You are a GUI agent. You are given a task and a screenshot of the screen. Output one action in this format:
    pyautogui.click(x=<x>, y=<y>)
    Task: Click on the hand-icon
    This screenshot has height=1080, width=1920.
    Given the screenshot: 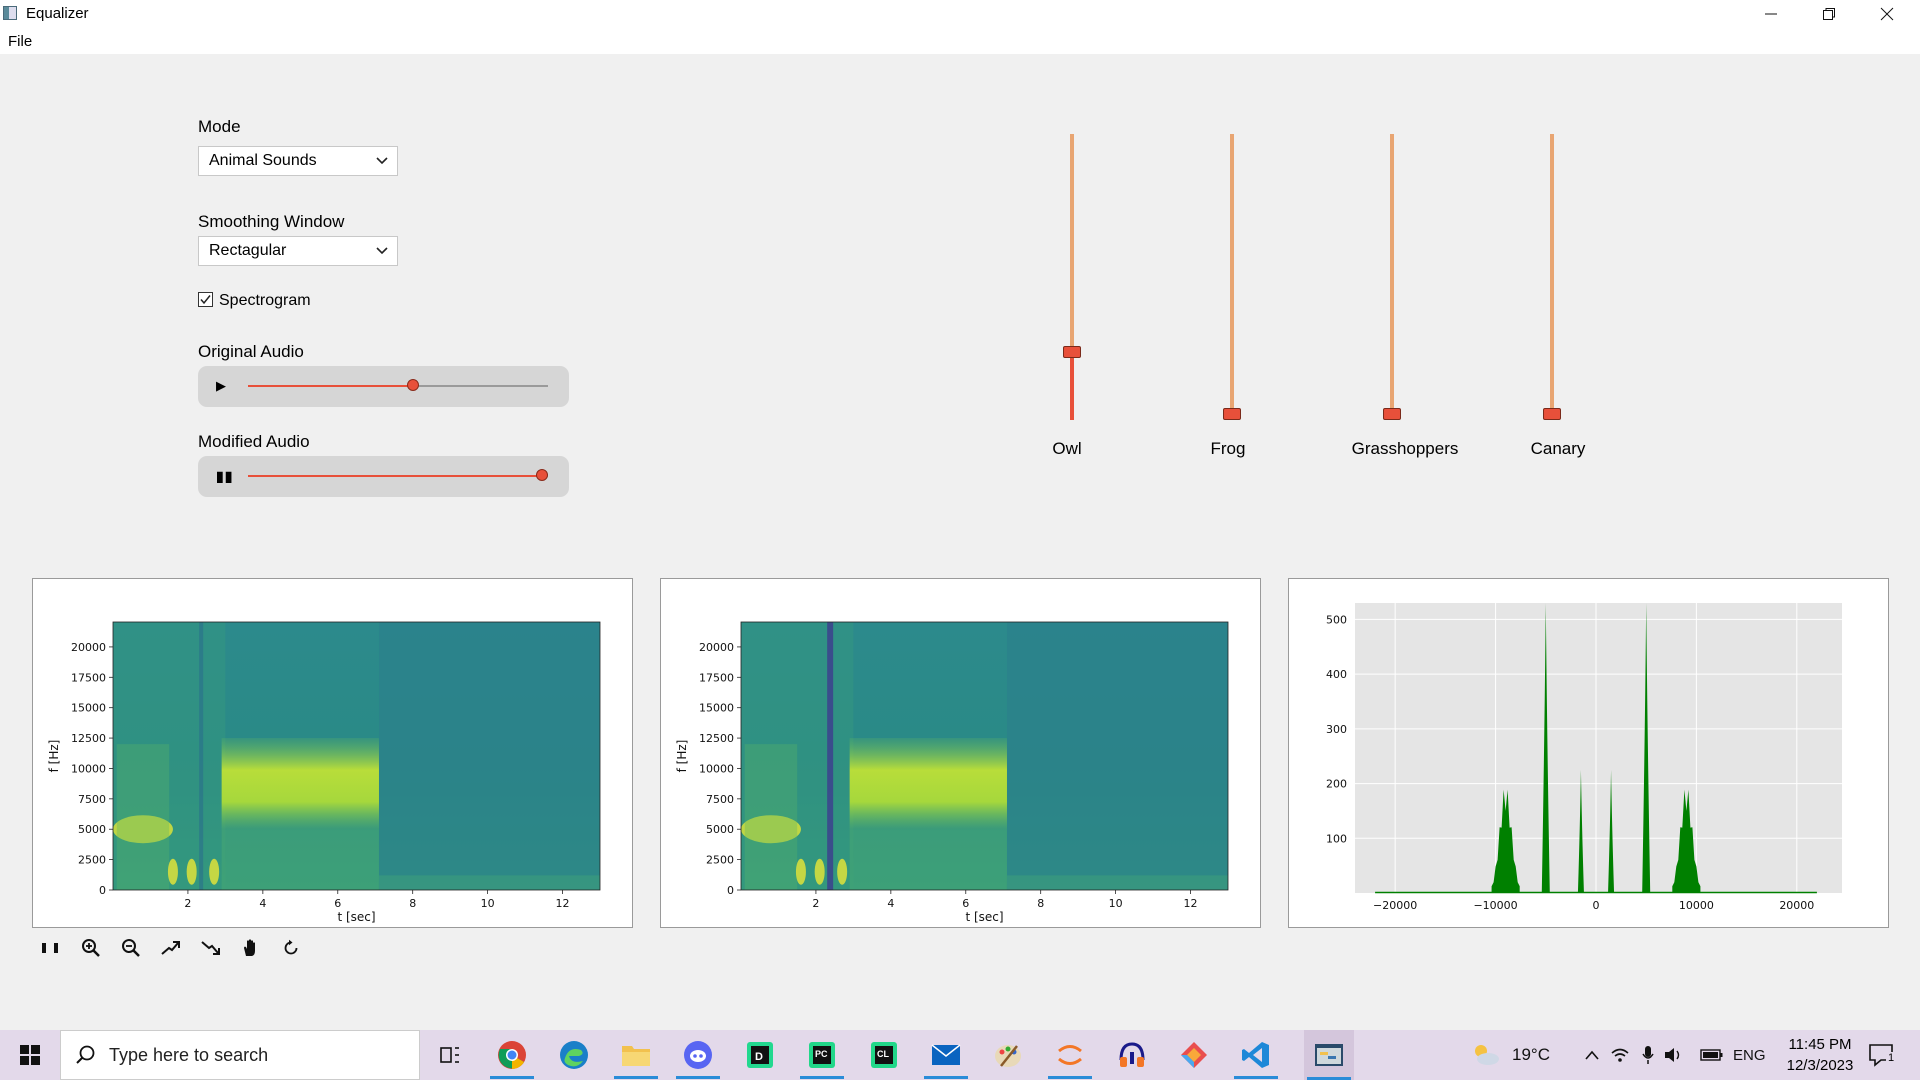 What is the action you would take?
    pyautogui.click(x=249, y=947)
    